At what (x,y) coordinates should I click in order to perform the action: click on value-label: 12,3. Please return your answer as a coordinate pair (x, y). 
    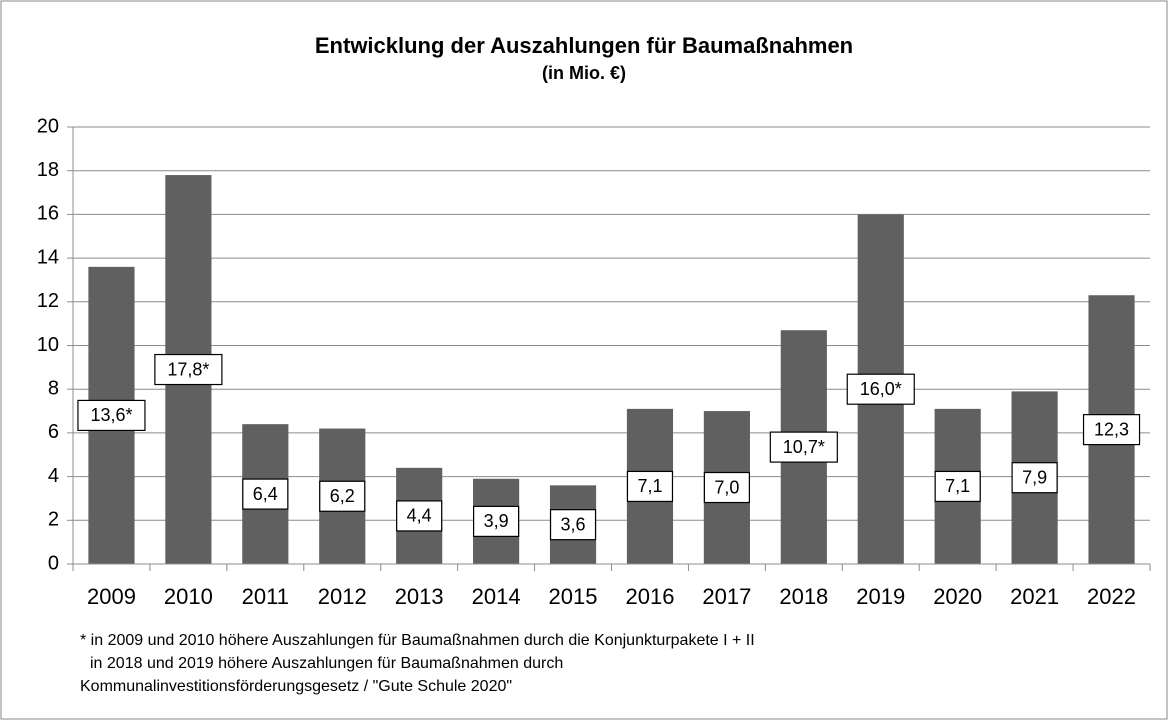
    Looking at the image, I should click on (1111, 429).